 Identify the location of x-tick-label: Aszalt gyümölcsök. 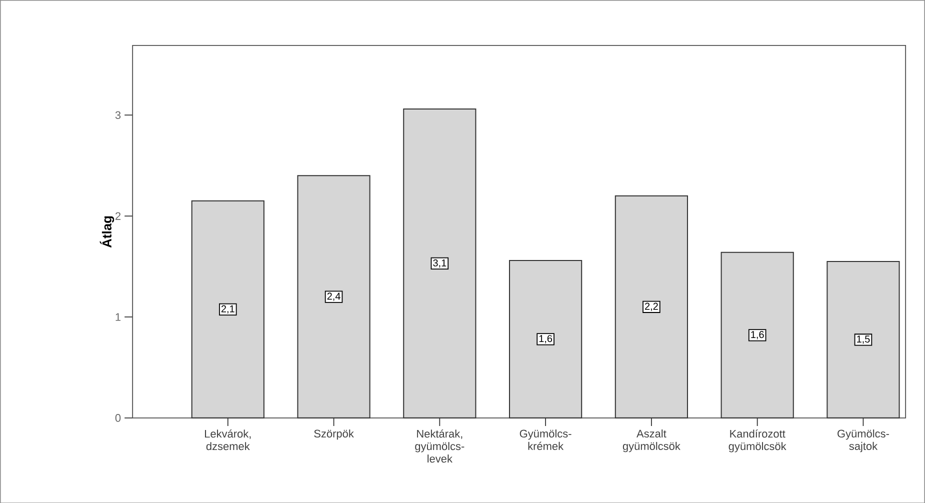
(651, 440).